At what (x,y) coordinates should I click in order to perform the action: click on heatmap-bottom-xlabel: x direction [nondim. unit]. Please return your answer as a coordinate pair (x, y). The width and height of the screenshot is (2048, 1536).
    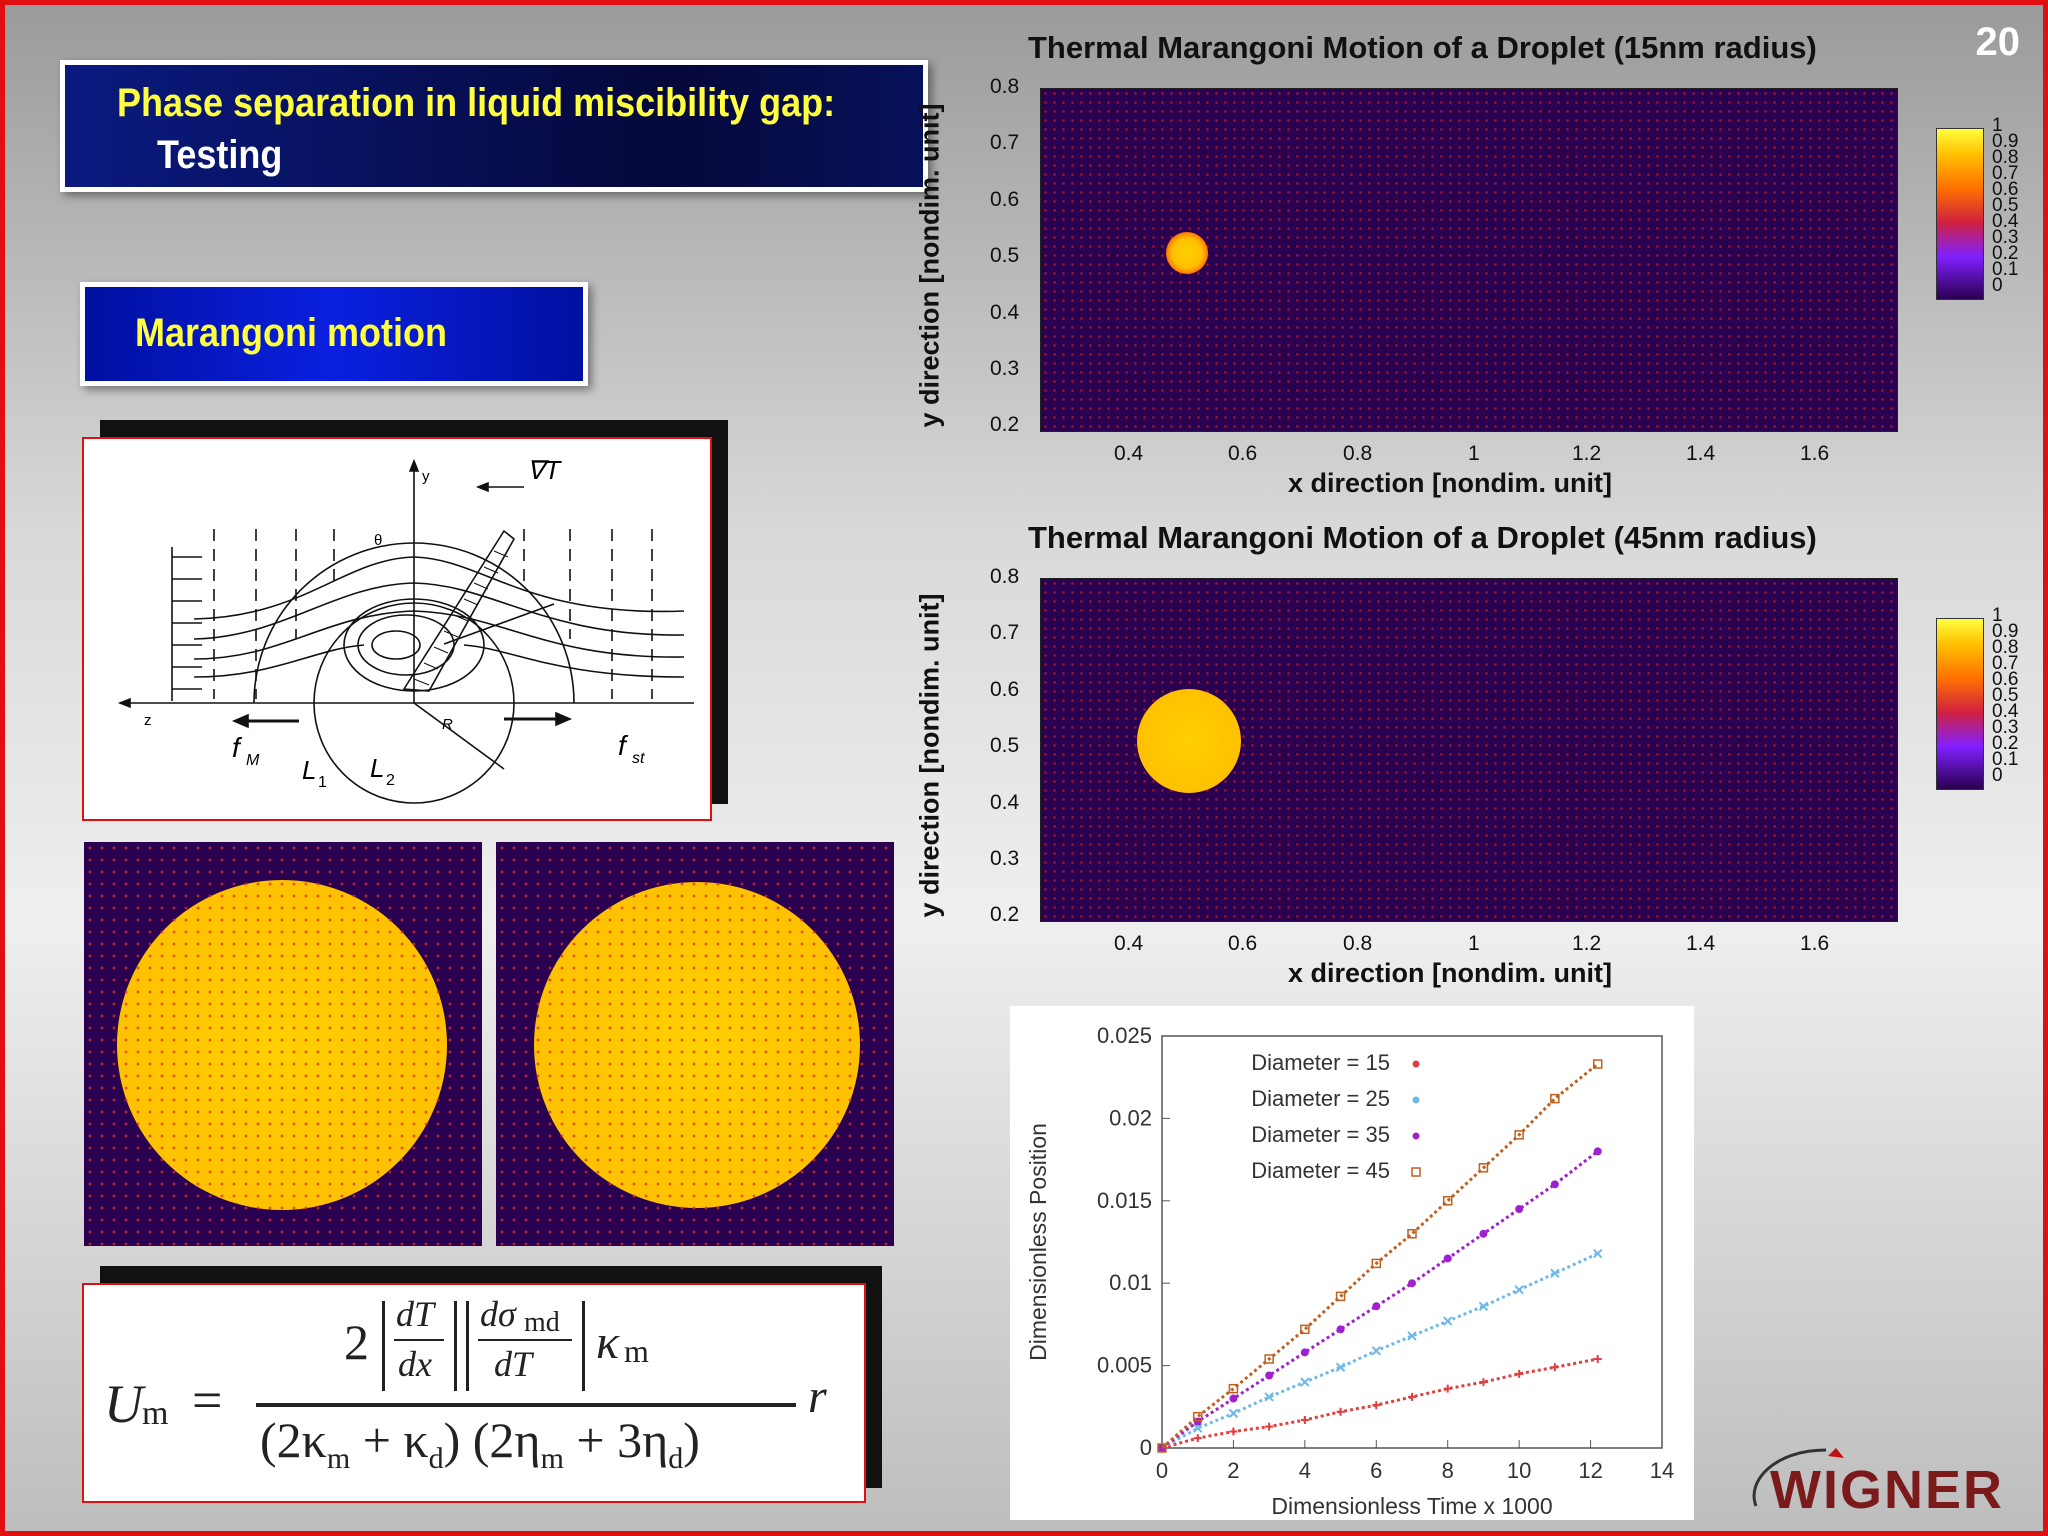
    Looking at the image, I should click on (1450, 973).